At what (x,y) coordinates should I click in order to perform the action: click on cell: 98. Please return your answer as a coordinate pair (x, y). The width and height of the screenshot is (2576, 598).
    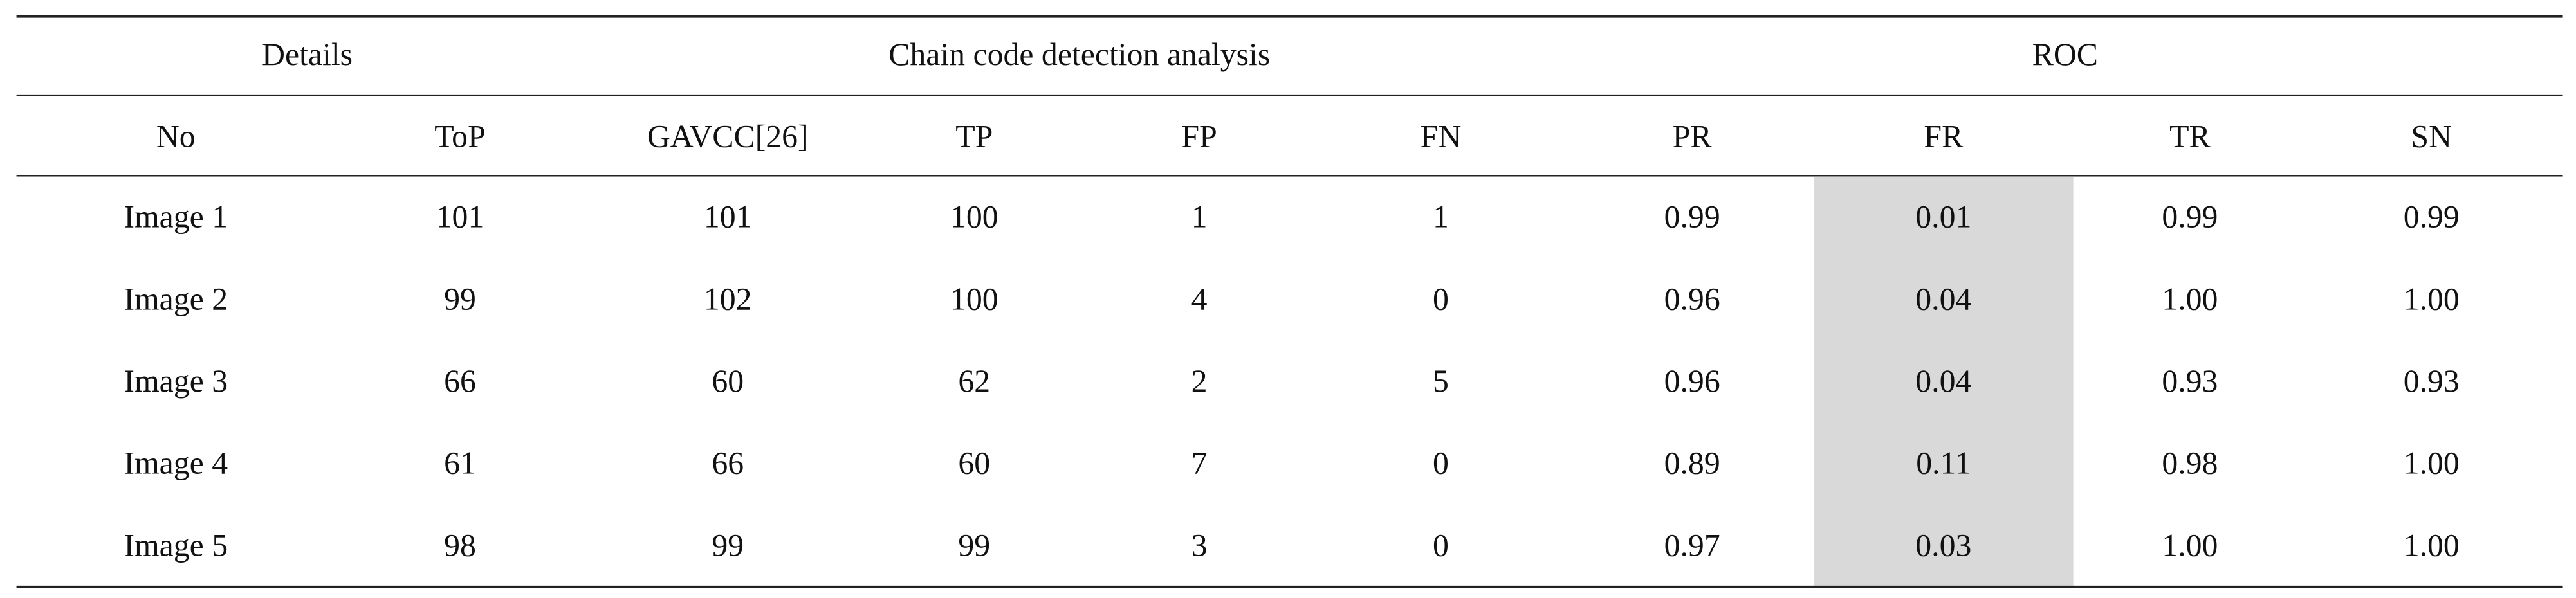
    Looking at the image, I should click on (460, 545).